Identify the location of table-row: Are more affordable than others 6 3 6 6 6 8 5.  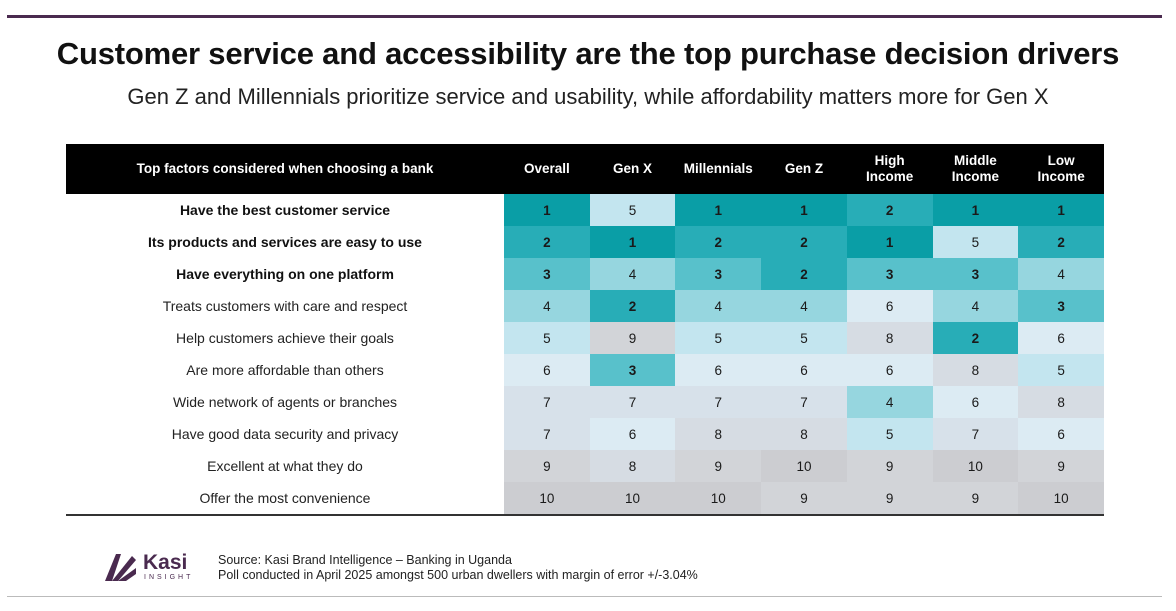
(585, 370).